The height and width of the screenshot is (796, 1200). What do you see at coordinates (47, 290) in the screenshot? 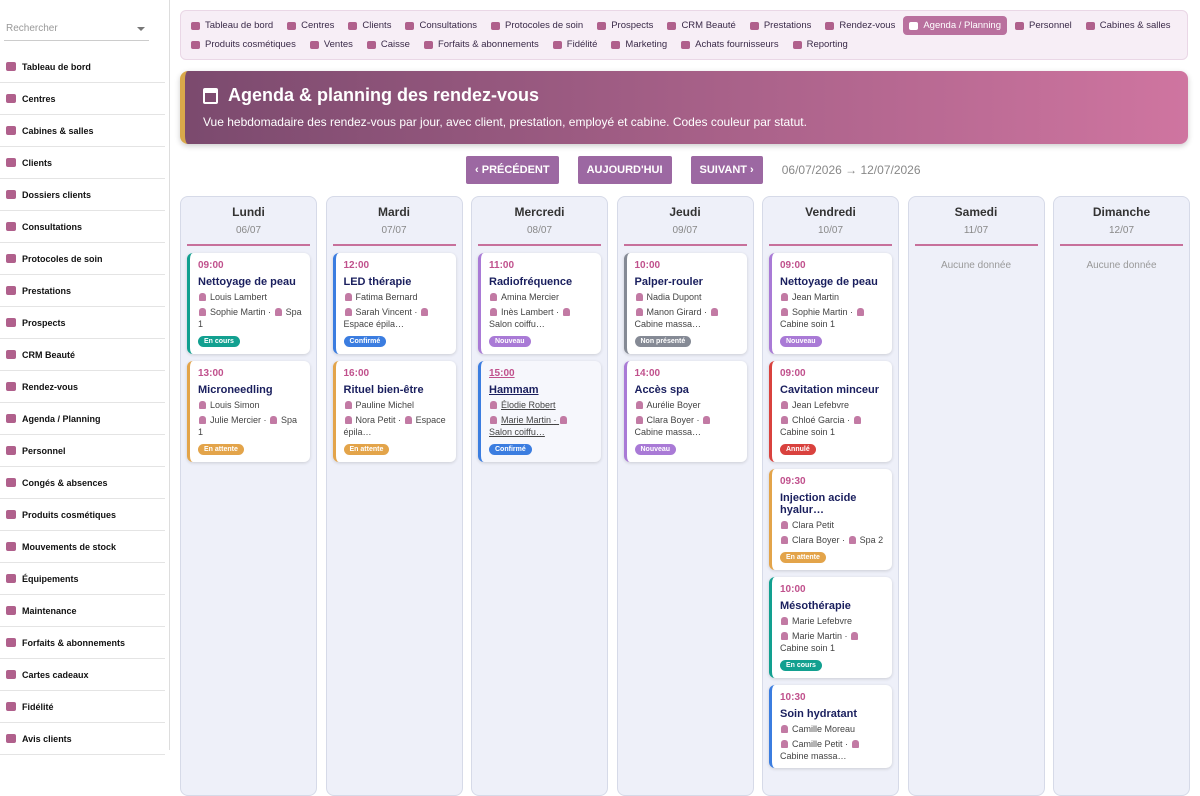
I see `sidebar-item-label: Prestations` at bounding box center [47, 290].